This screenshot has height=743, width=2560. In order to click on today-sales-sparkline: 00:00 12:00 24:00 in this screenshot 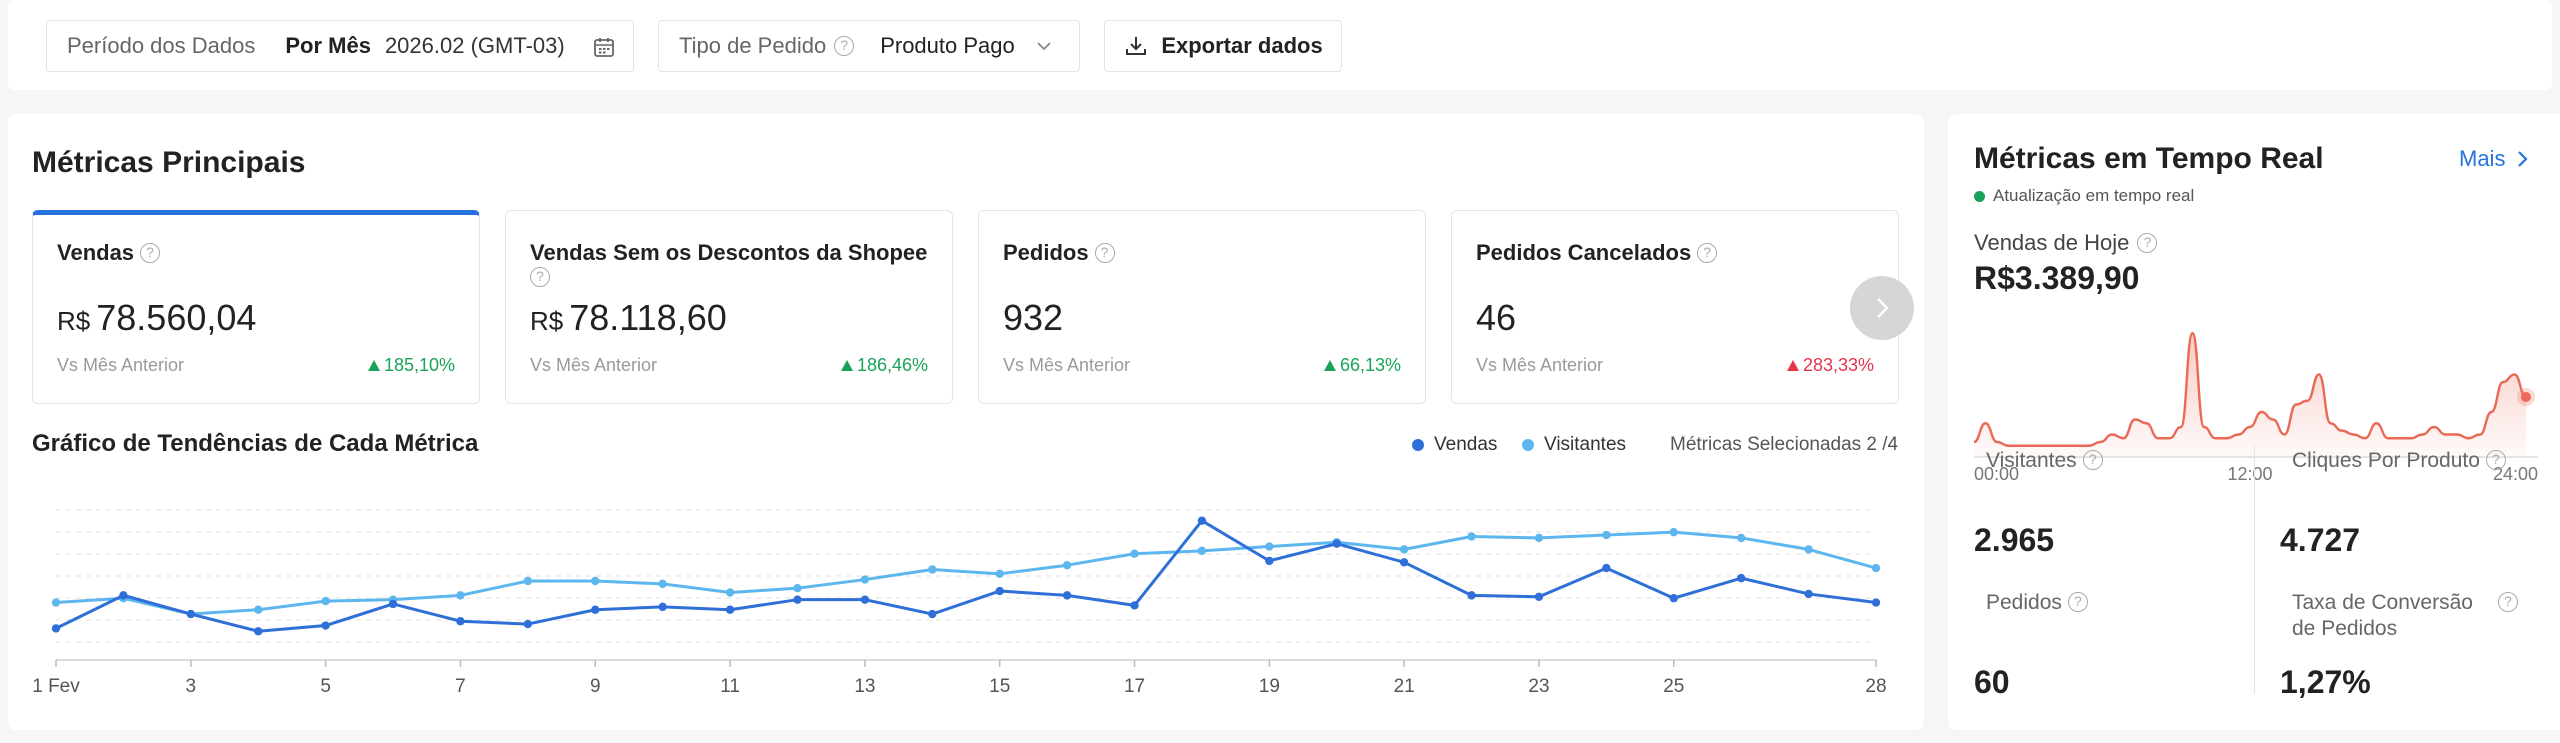, I will do `click(2256, 407)`.